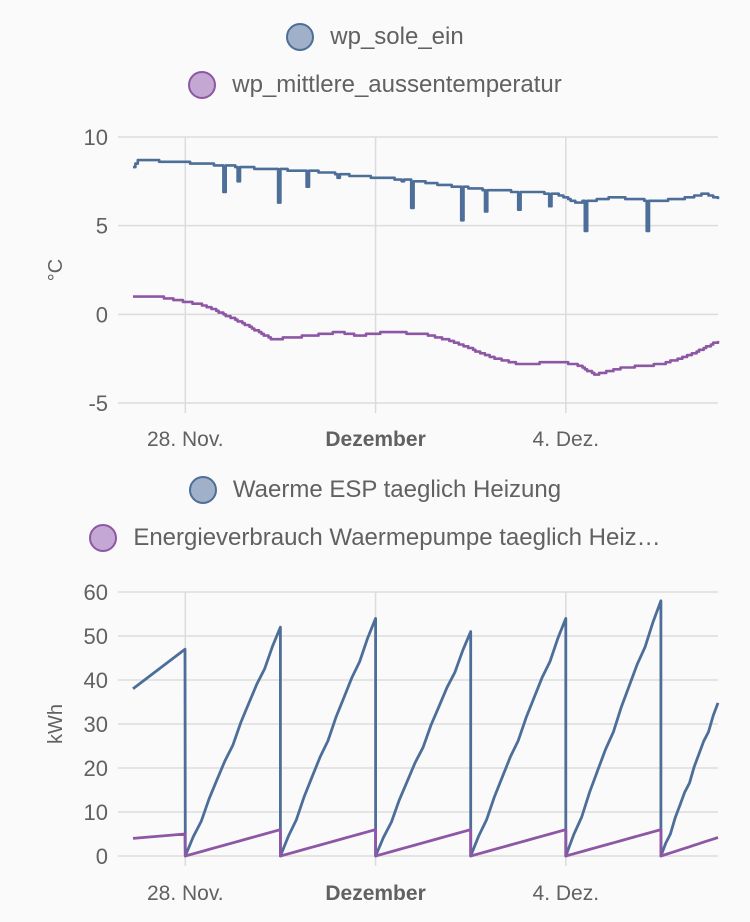 The height and width of the screenshot is (922, 750). What do you see at coordinates (96, 592) in the screenshot?
I see `y-tick-label: 60` at bounding box center [96, 592].